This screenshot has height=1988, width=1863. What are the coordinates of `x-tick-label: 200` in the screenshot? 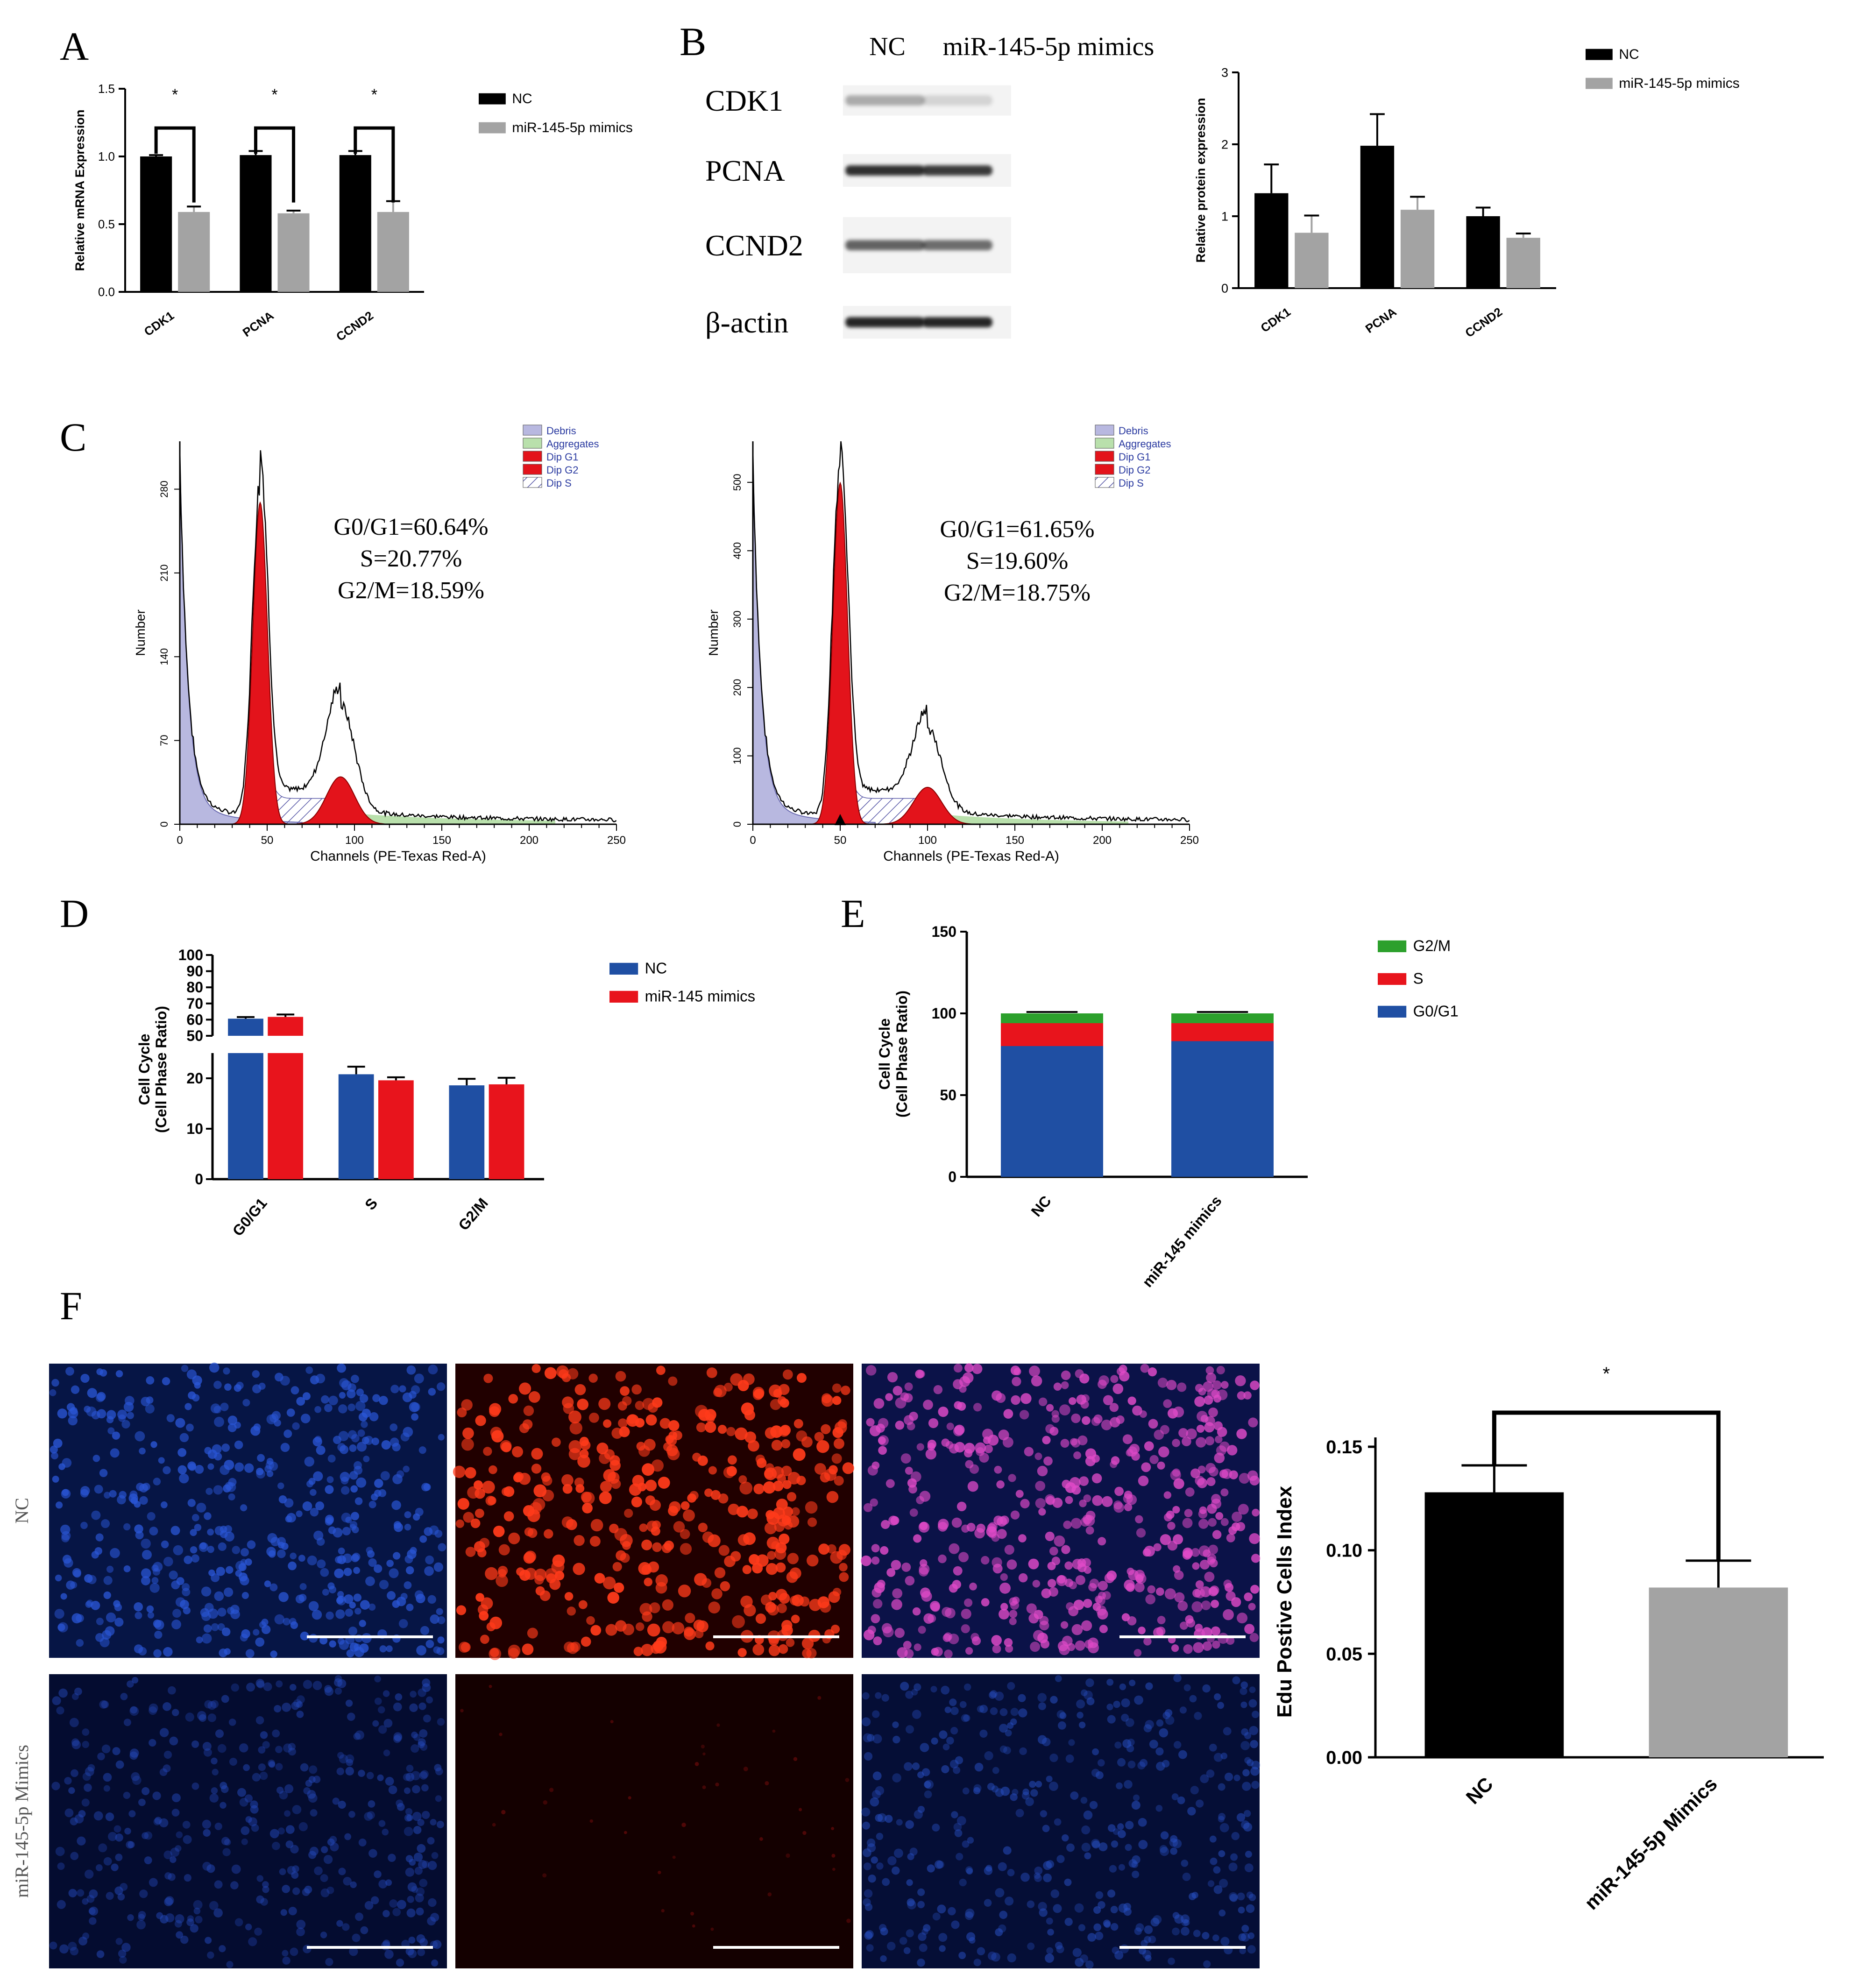 It's located at (1103, 840).